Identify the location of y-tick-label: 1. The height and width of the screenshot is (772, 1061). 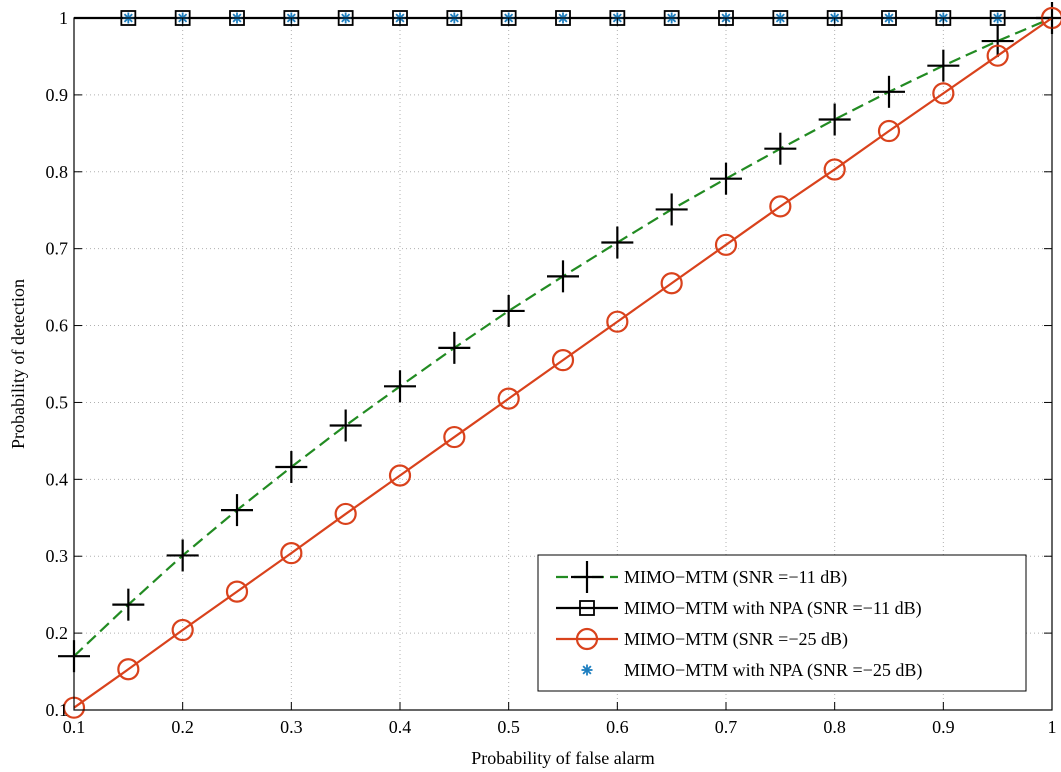
(63, 18).